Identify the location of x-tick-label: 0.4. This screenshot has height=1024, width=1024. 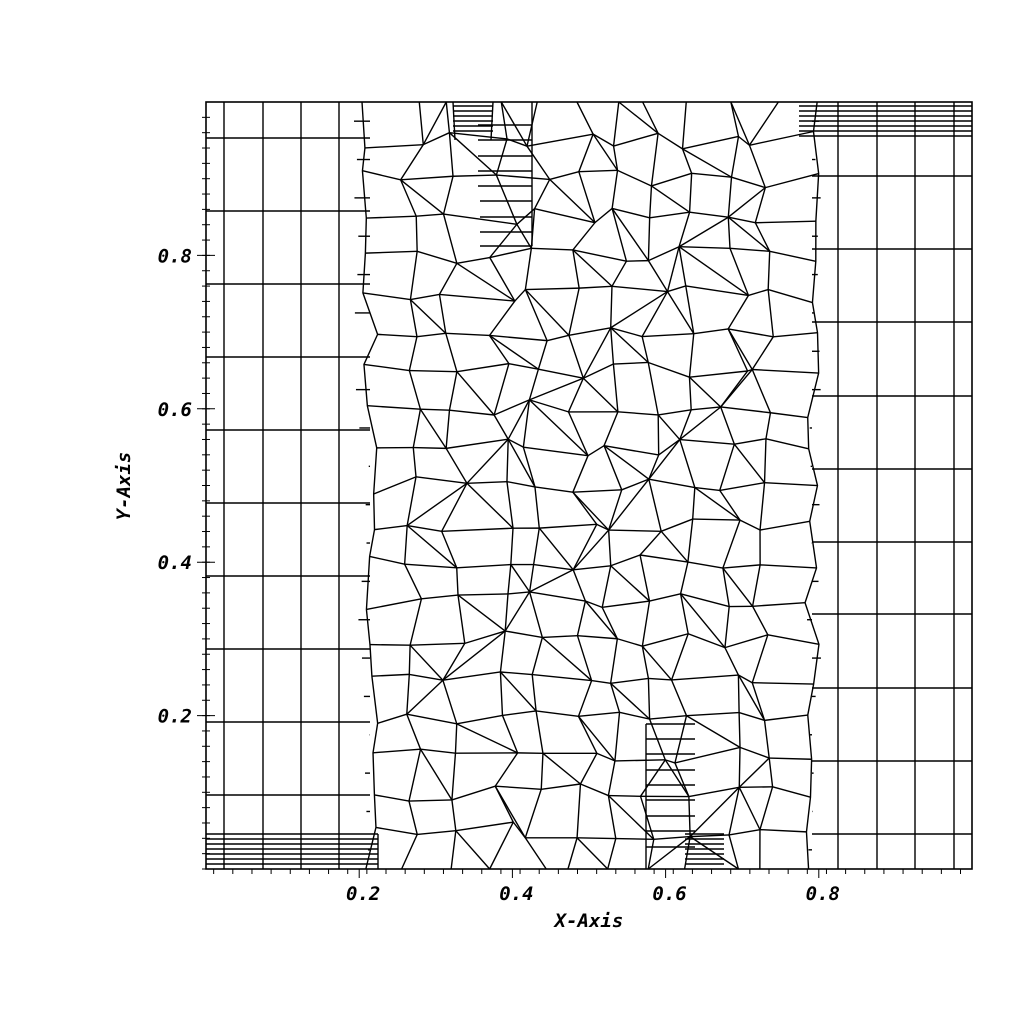
(516, 894).